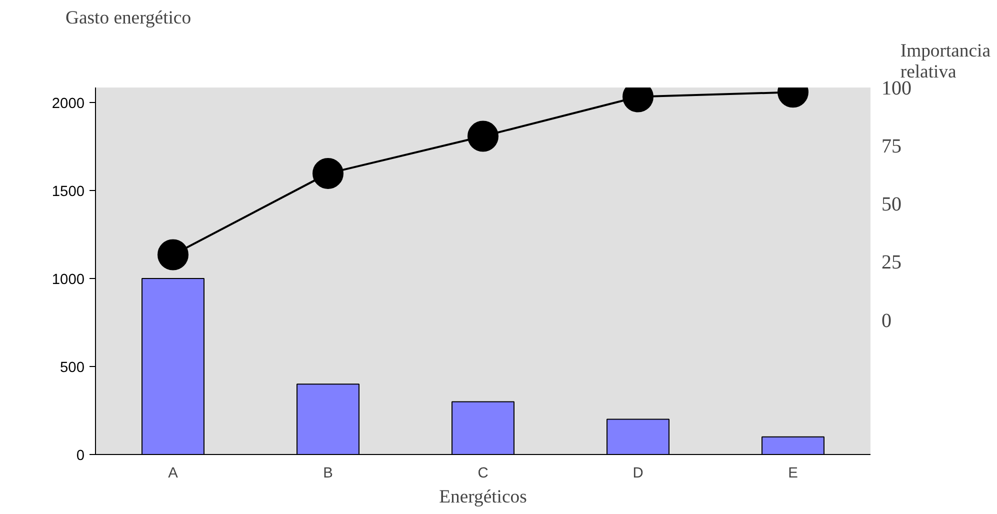  Describe the element at coordinates (129, 18) in the screenshot. I see `y-axis-title: Gasto energético` at that location.